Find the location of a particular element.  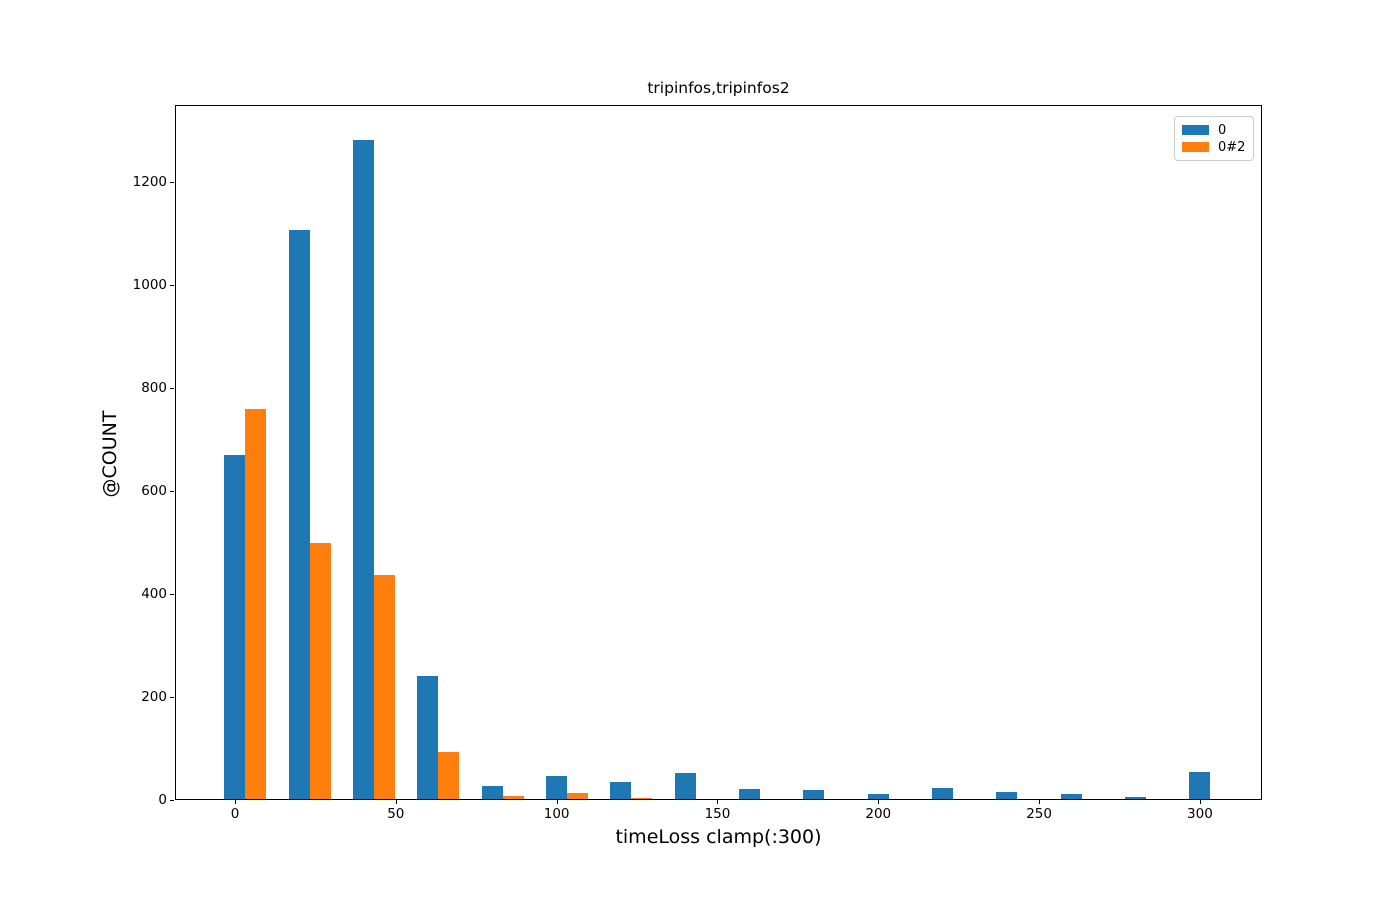

chart-title: tripinfos,tripinfos2 is located at coordinates (718, 88).